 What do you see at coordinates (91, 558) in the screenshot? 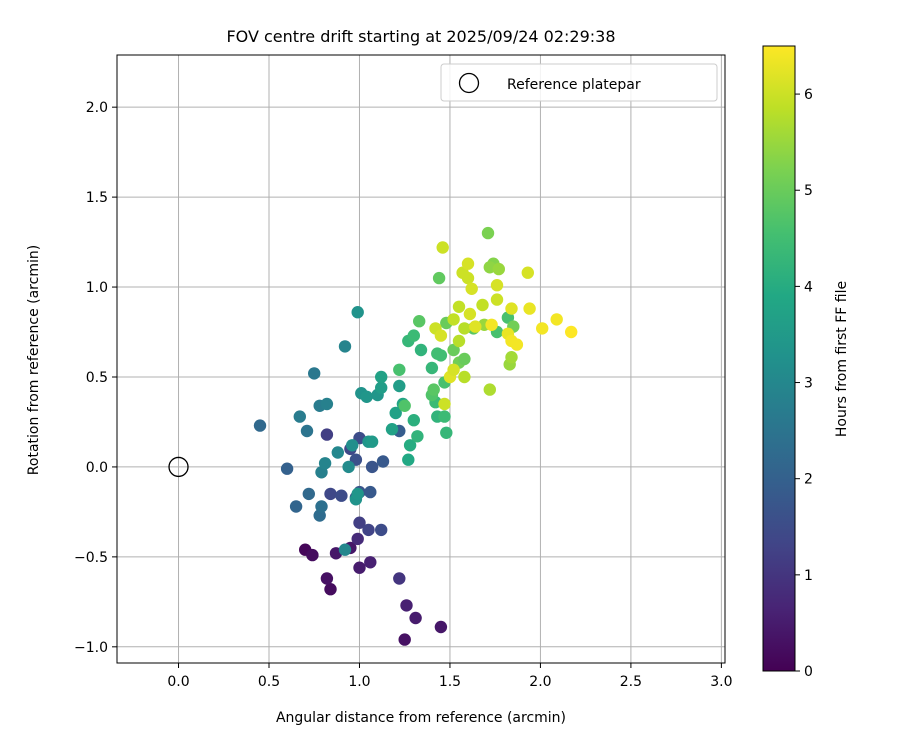
I see `y-tick-label: −0.5` at bounding box center [91, 558].